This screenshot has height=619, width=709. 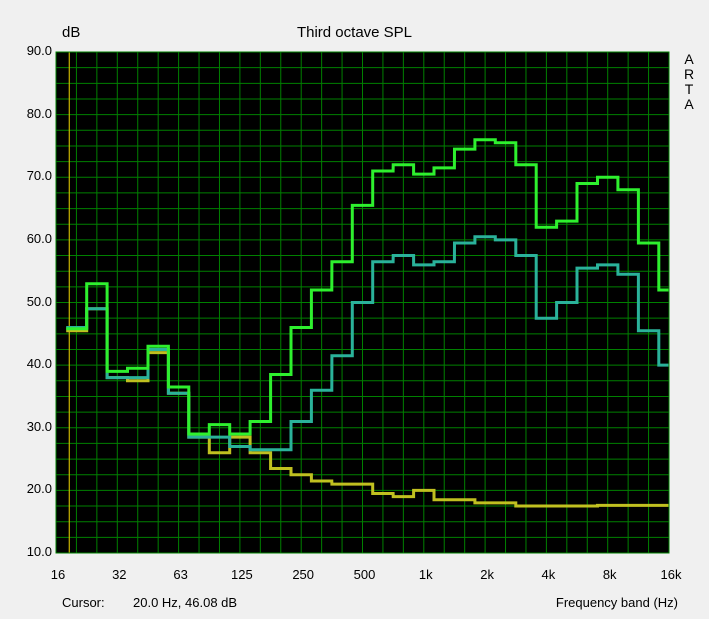 I want to click on y-tick-label: 50.0, so click(x=39, y=301).